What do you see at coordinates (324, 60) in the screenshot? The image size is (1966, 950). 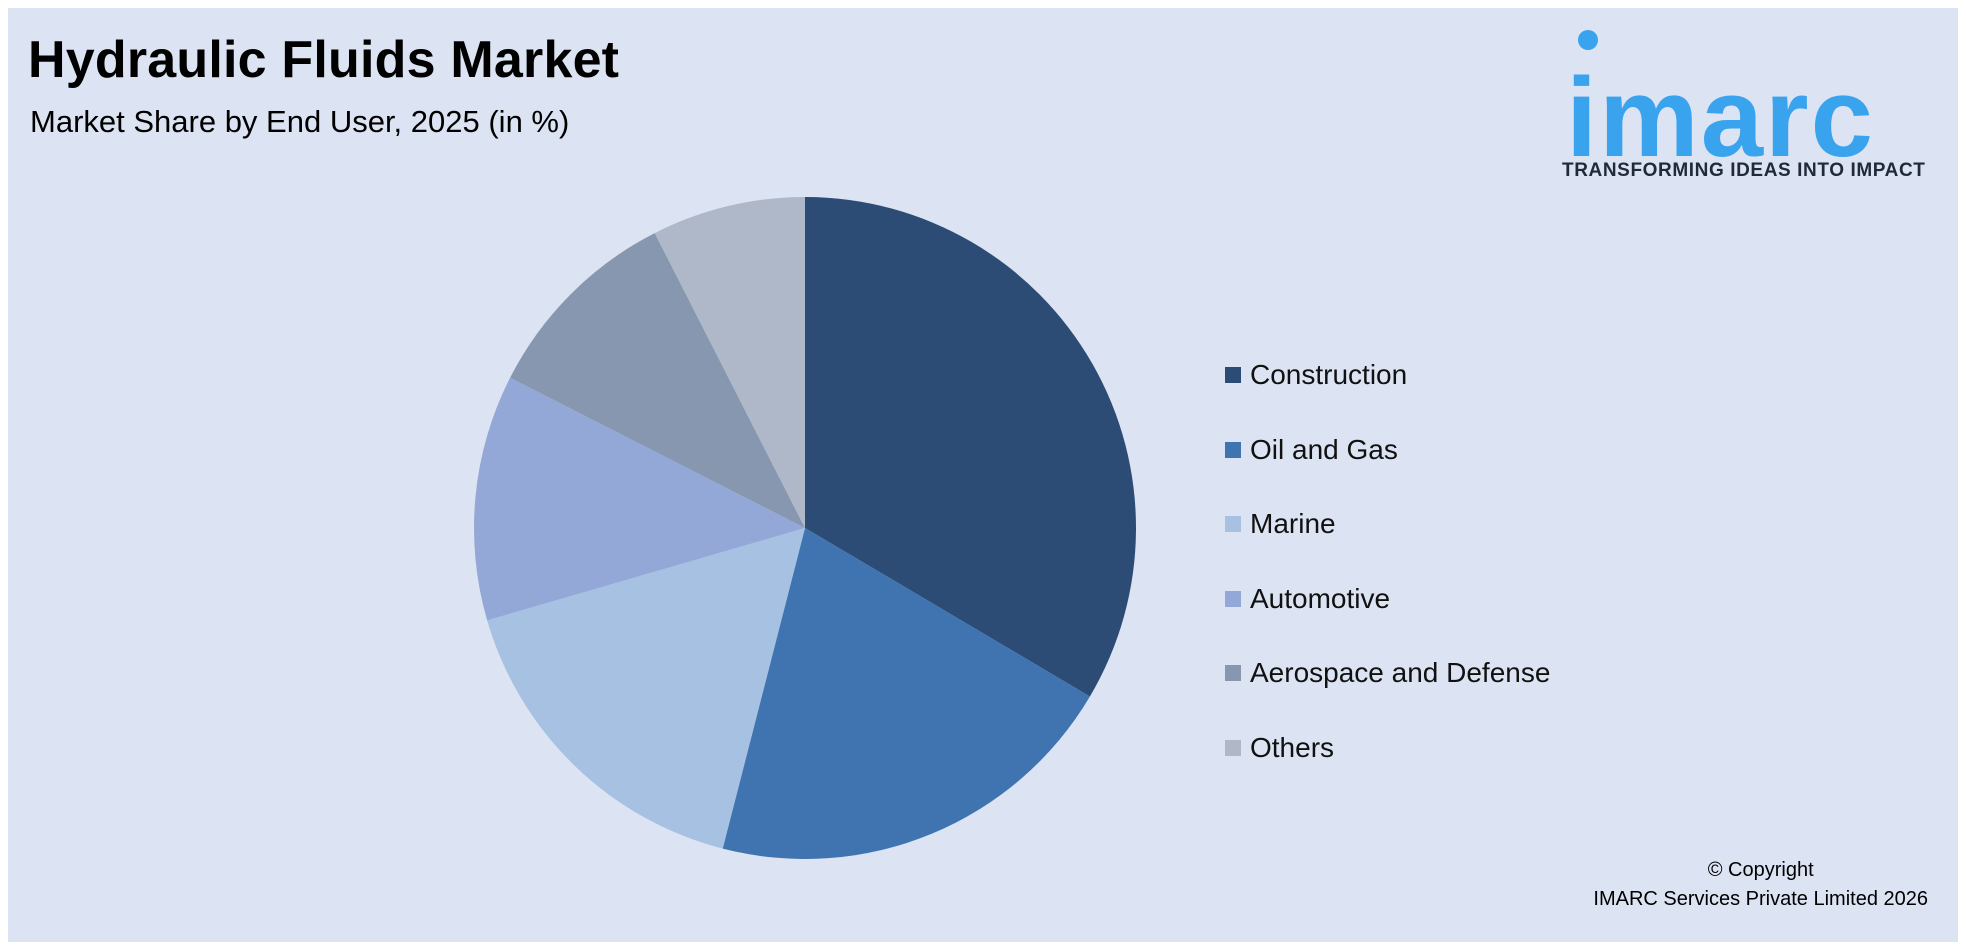 I see `chart-title: Hydraulic Fluids Market` at bounding box center [324, 60].